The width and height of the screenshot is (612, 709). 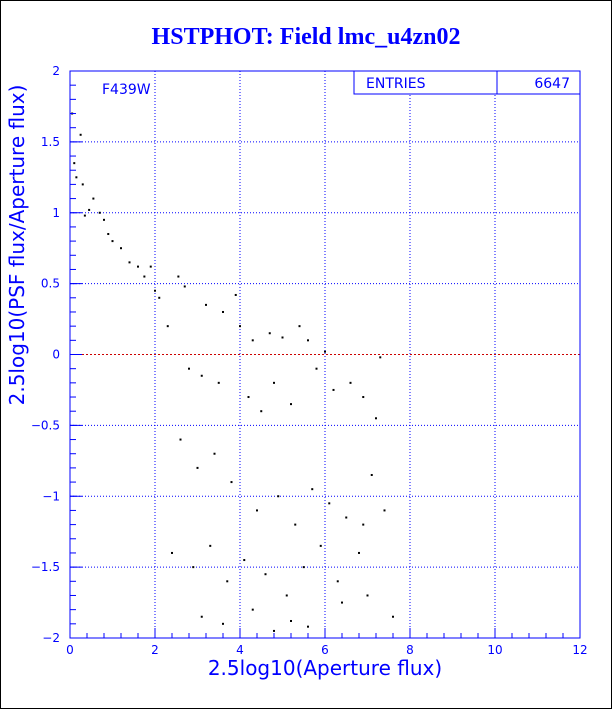 What do you see at coordinates (325, 668) in the screenshot?
I see `x-axis-label: 2.5log10(Aperture flux)` at bounding box center [325, 668].